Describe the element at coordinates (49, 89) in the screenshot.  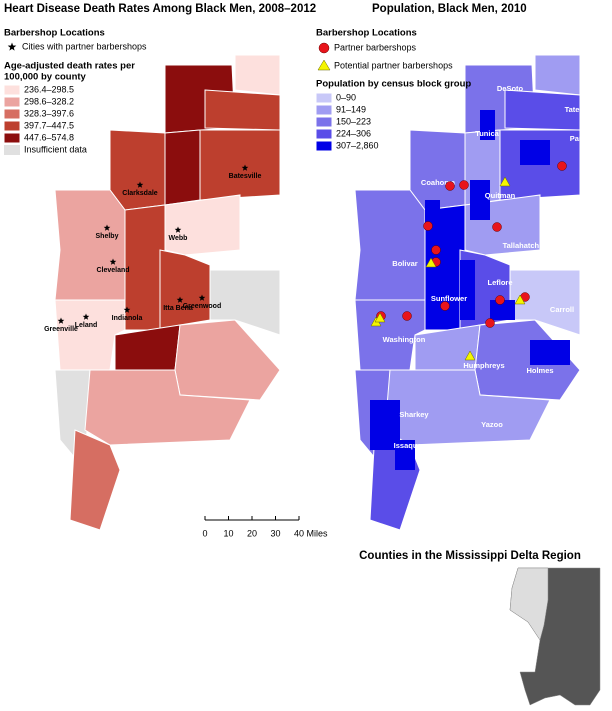
I see `legend-label: 236.4–298.5` at that location.